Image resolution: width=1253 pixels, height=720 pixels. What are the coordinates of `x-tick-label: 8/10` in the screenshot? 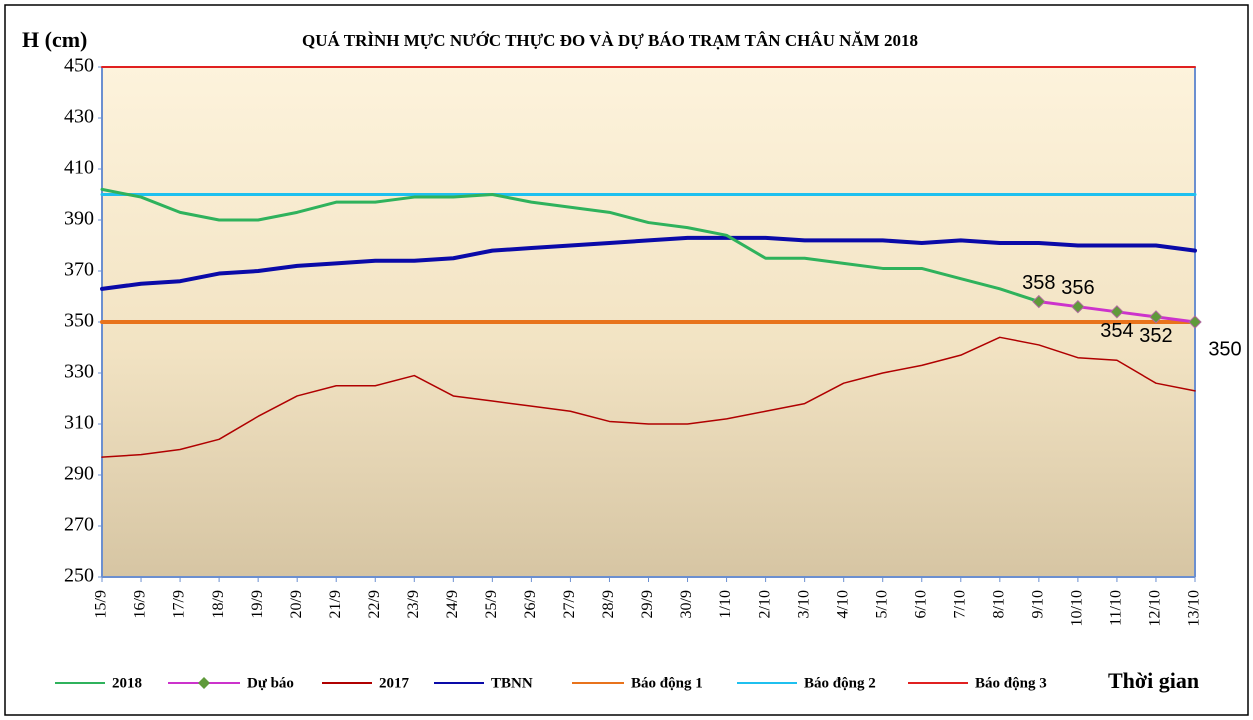 It's located at (998, 604).